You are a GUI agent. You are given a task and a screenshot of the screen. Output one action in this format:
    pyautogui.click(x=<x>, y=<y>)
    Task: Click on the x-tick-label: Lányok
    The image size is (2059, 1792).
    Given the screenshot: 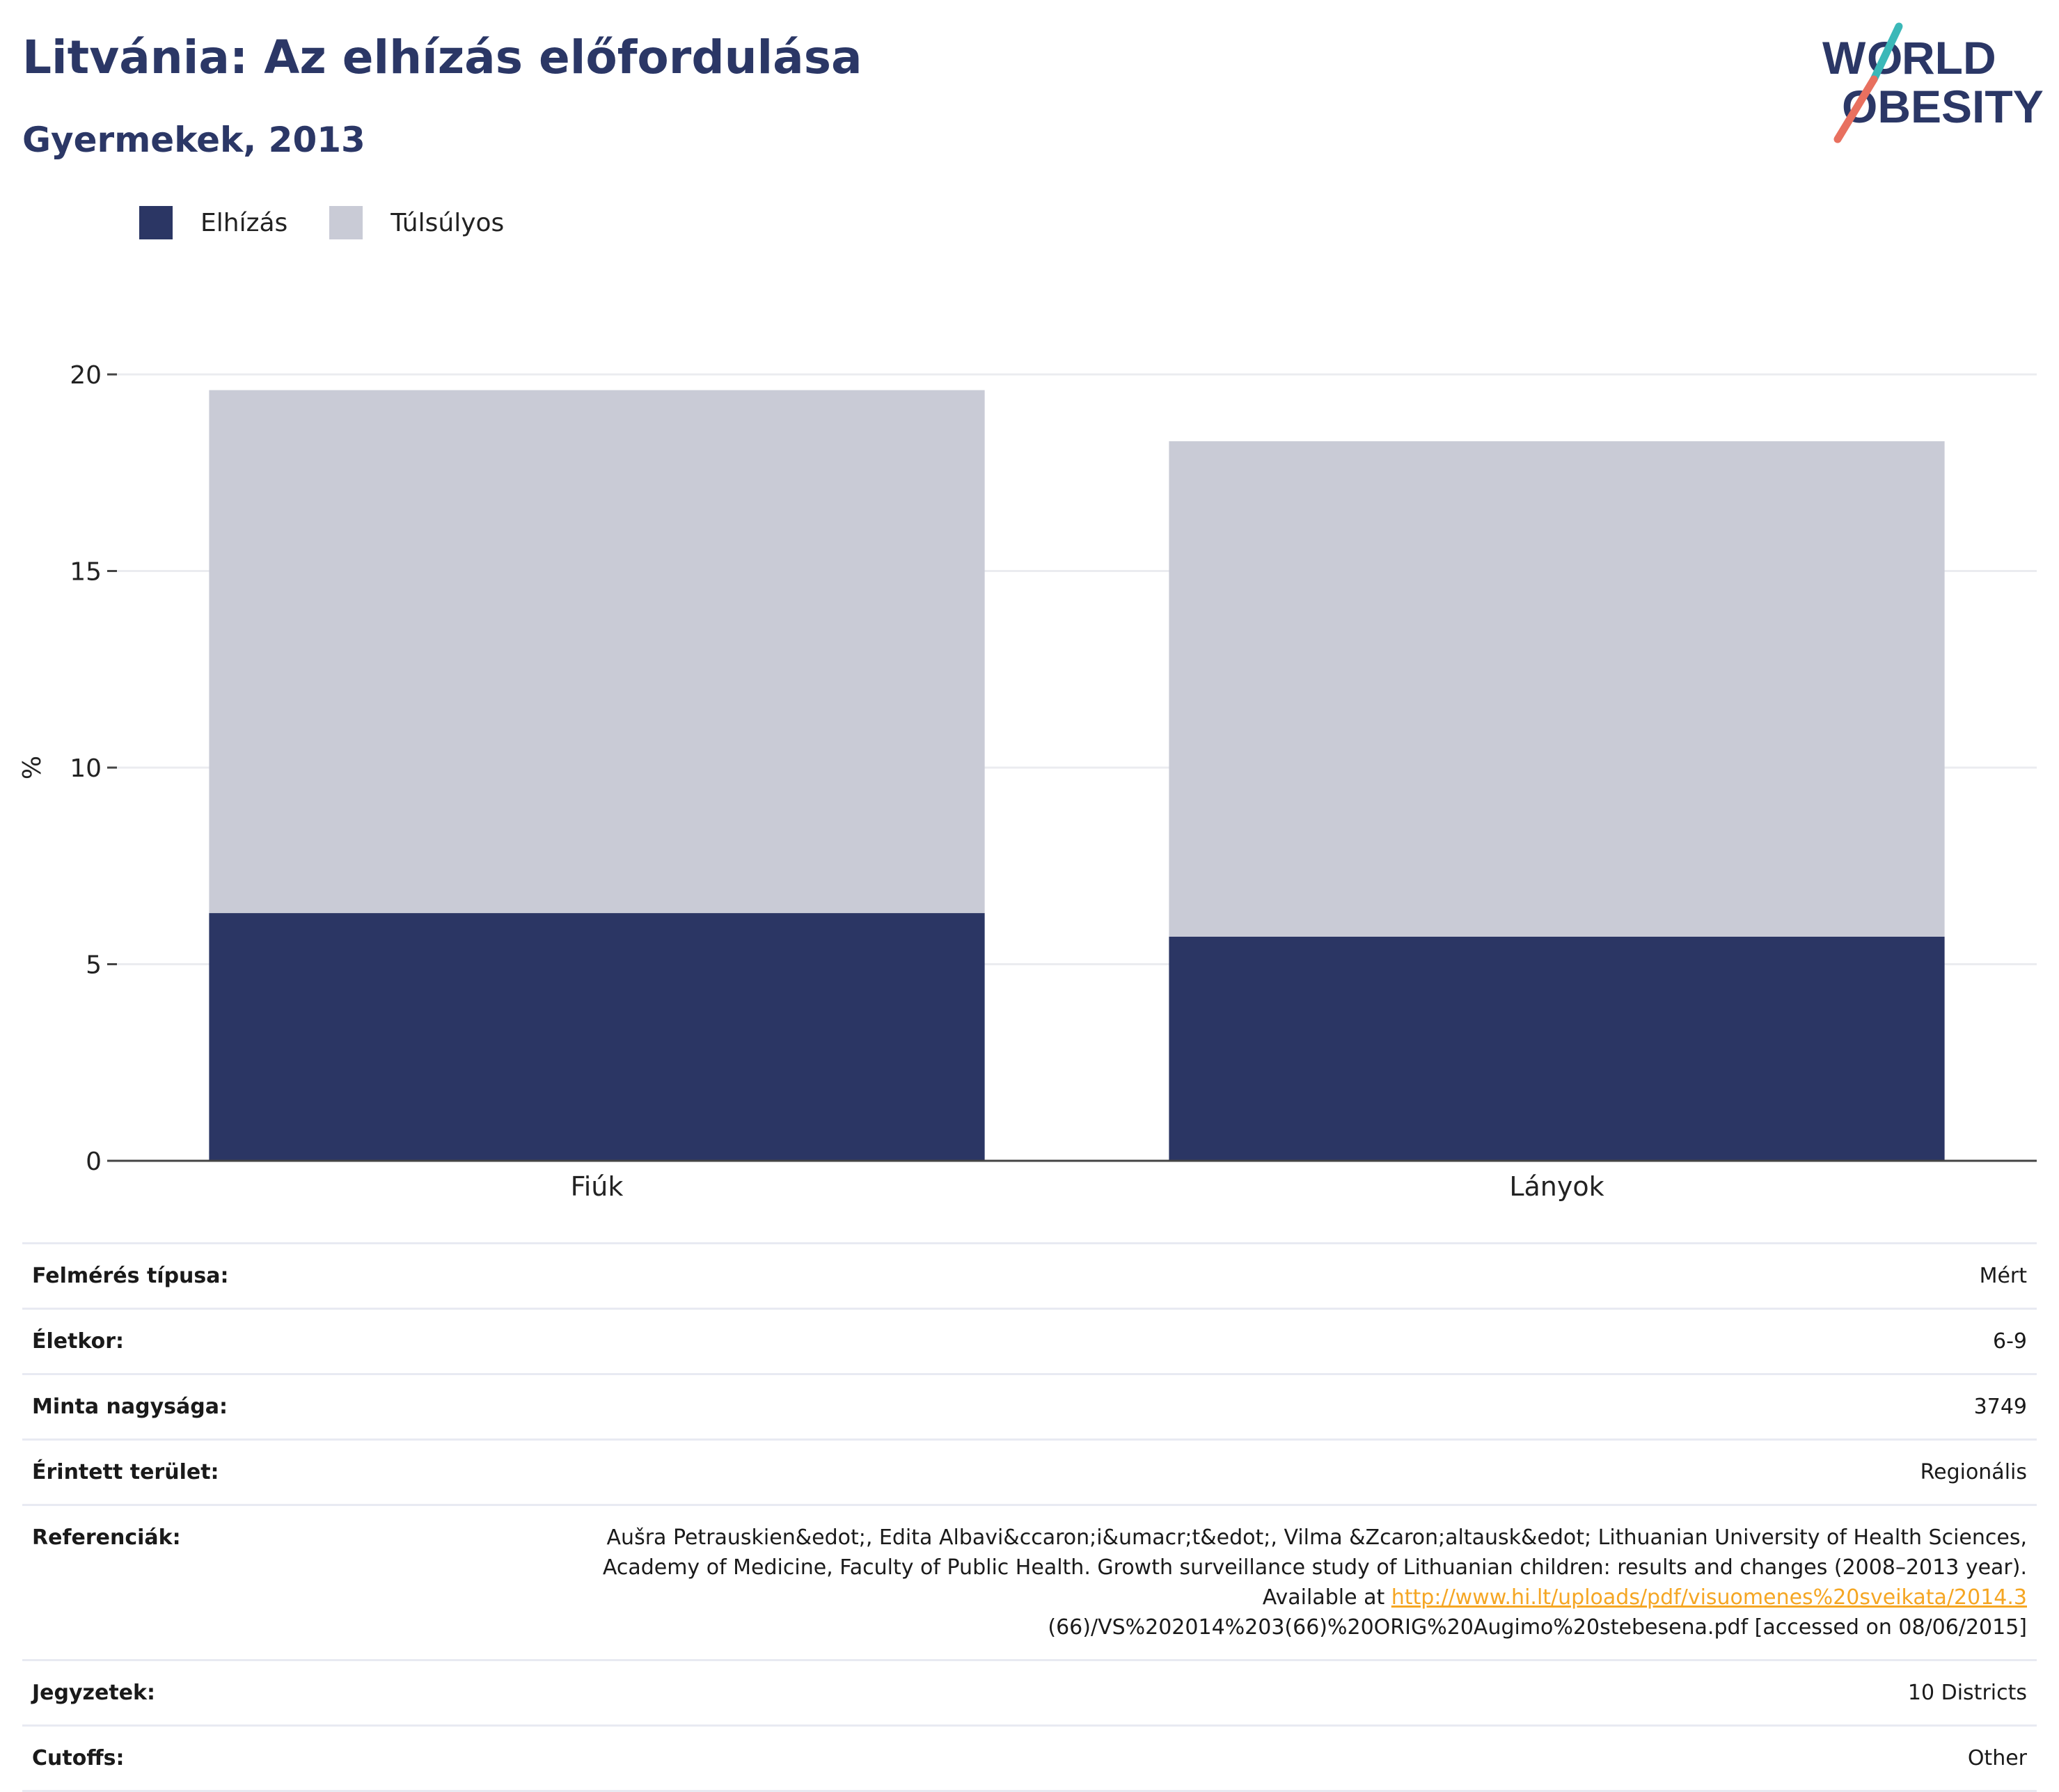 What is the action you would take?
    pyautogui.click(x=1557, y=1186)
    